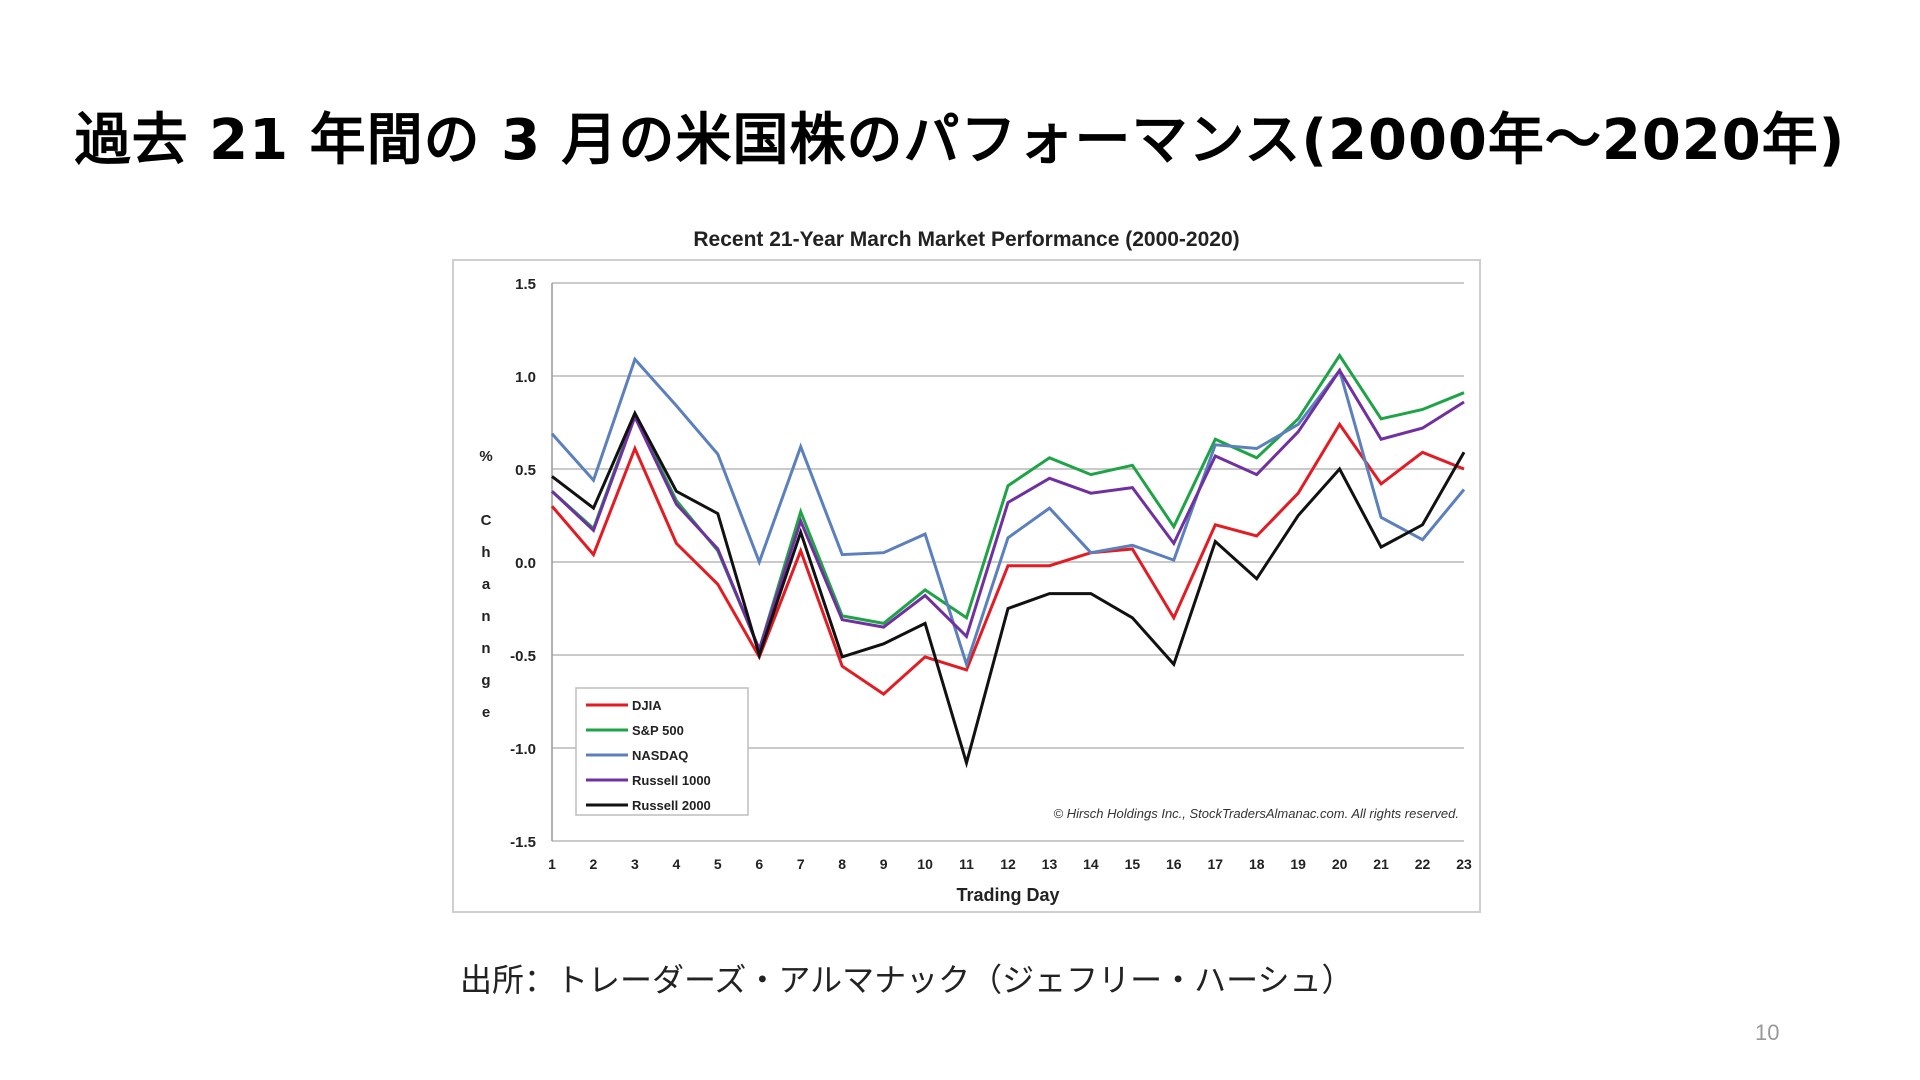 The height and width of the screenshot is (1080, 1920). I want to click on y-tick-label: -1.0, so click(523, 749).